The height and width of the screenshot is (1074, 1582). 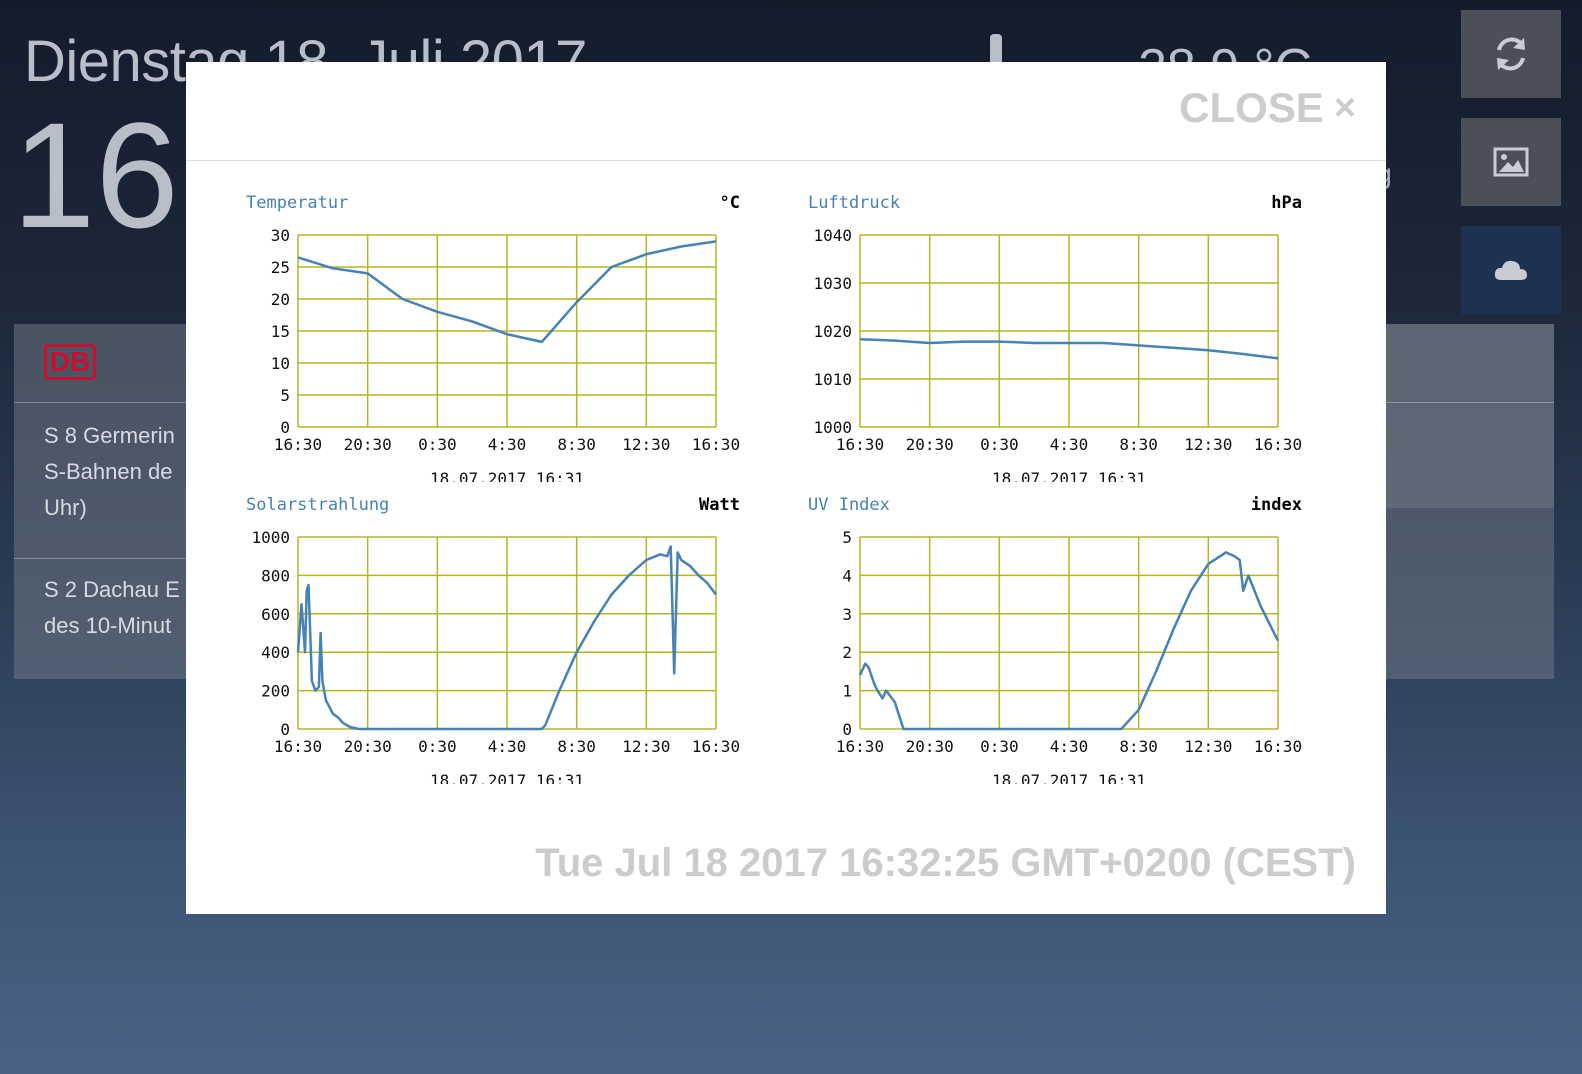 What do you see at coordinates (847, 614) in the screenshot?
I see `y-tick-label: 3` at bounding box center [847, 614].